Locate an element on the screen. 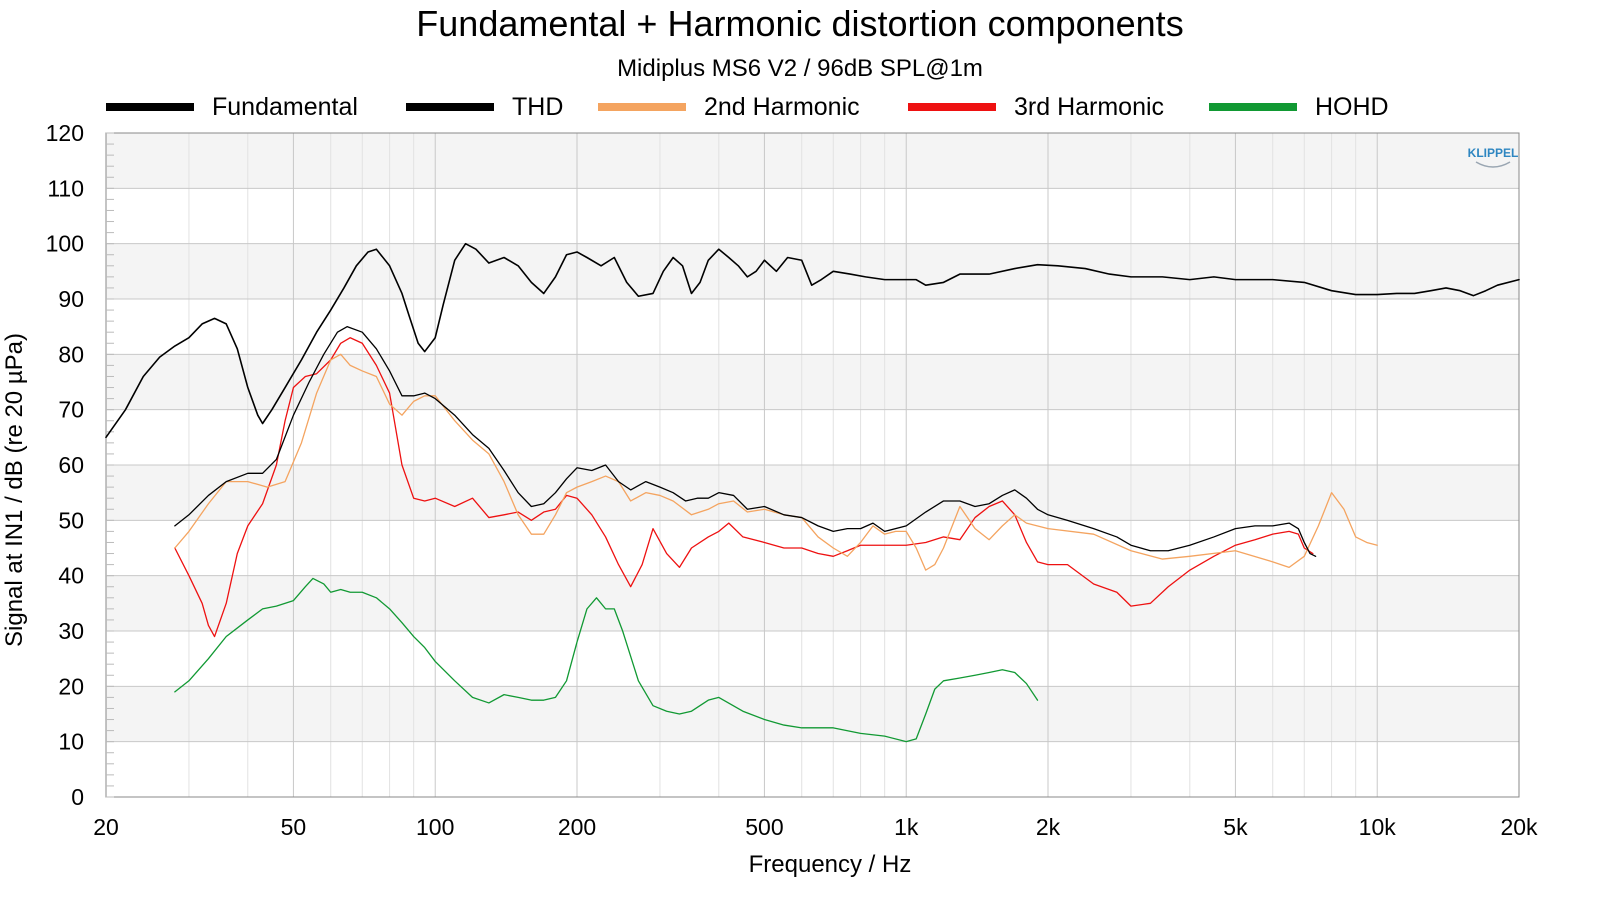 This screenshot has height=900, width=1600. legend-label: 2nd Harmonic is located at coordinates (782, 107).